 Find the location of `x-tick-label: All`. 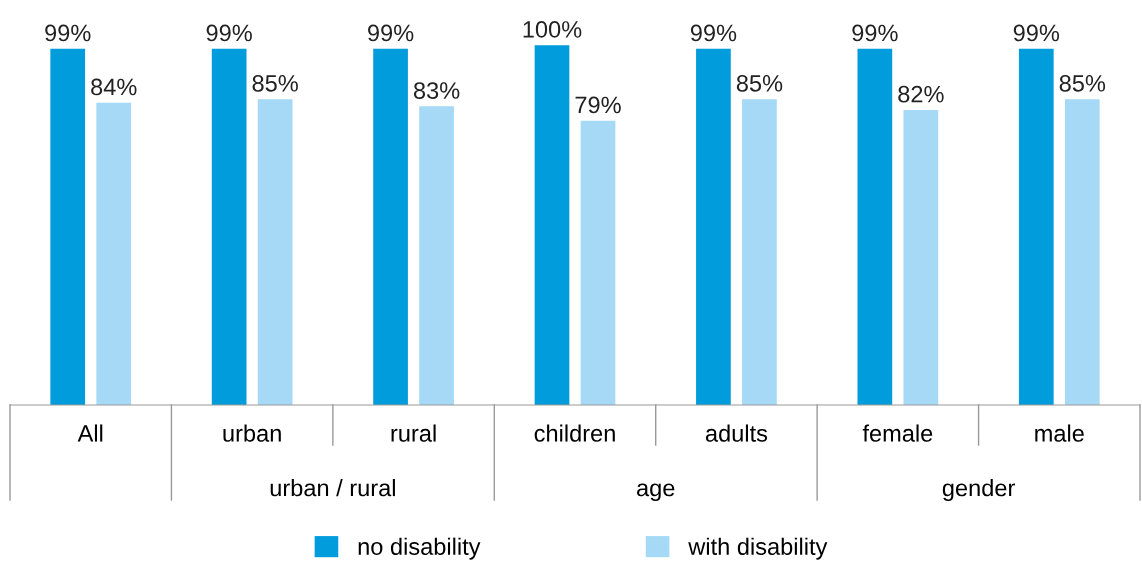

x-tick-label: All is located at coordinates (90, 433).